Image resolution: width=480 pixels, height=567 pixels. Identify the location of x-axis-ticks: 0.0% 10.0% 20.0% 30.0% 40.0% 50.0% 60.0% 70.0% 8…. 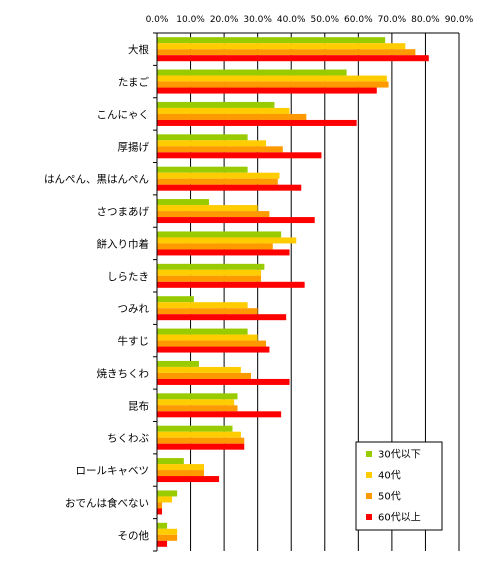
(310, 20).